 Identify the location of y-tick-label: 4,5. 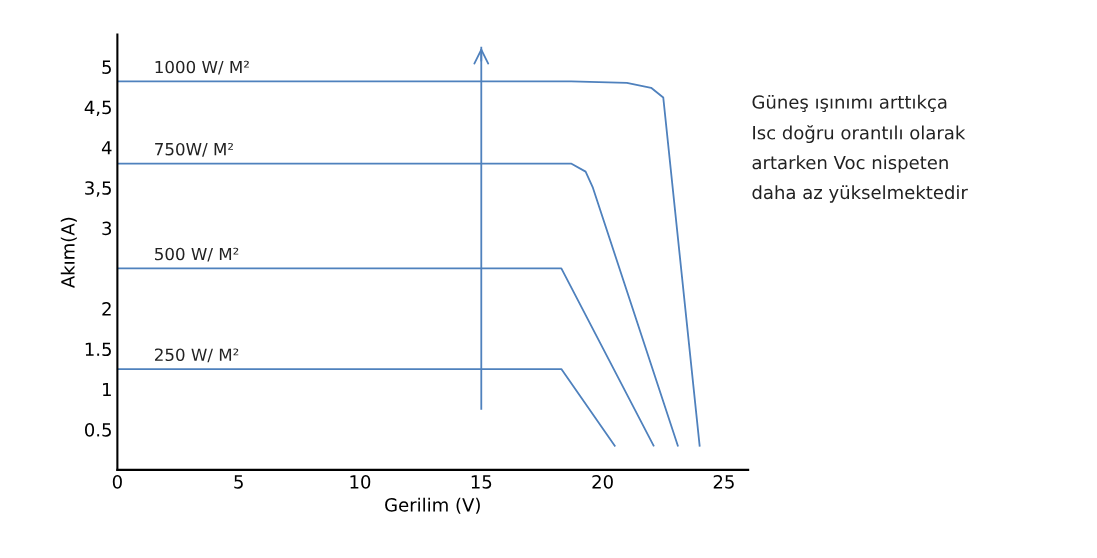
(97, 108).